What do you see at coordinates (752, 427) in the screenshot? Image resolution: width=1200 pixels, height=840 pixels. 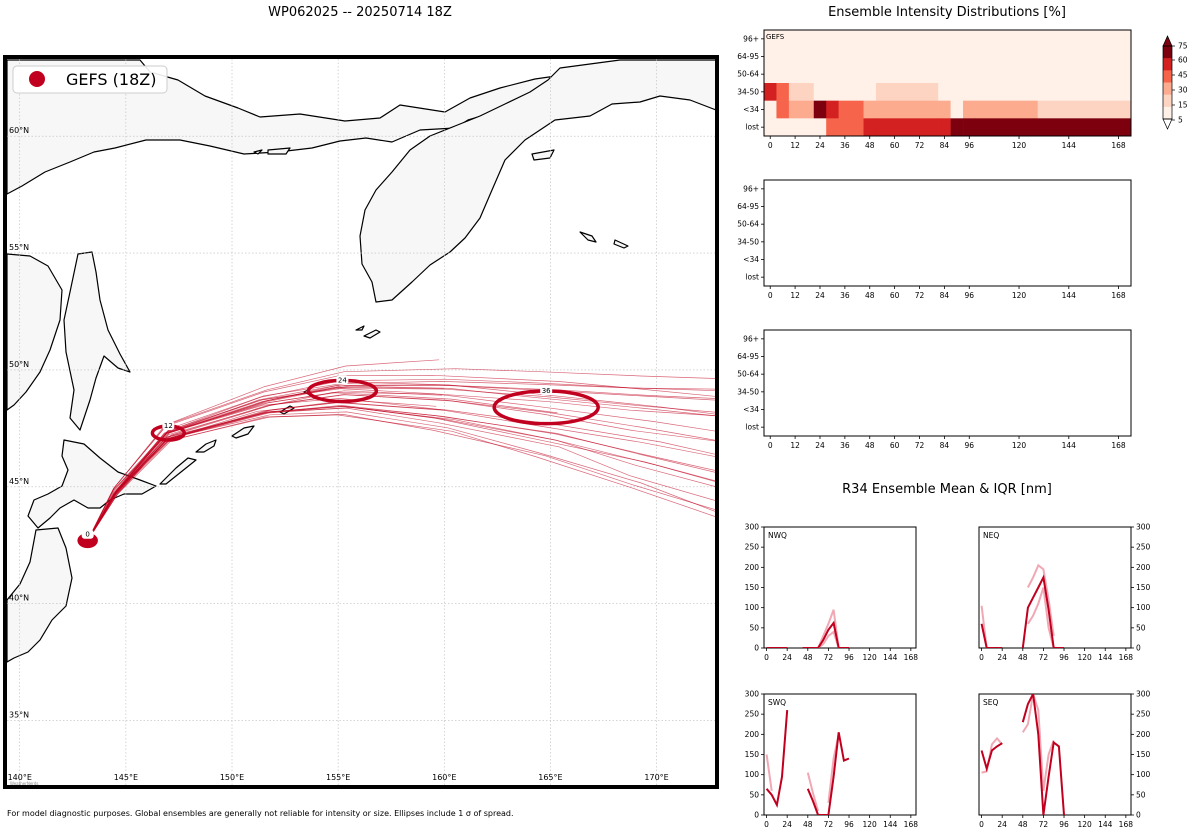 I see `intensity-bin-label: lost` at bounding box center [752, 427].